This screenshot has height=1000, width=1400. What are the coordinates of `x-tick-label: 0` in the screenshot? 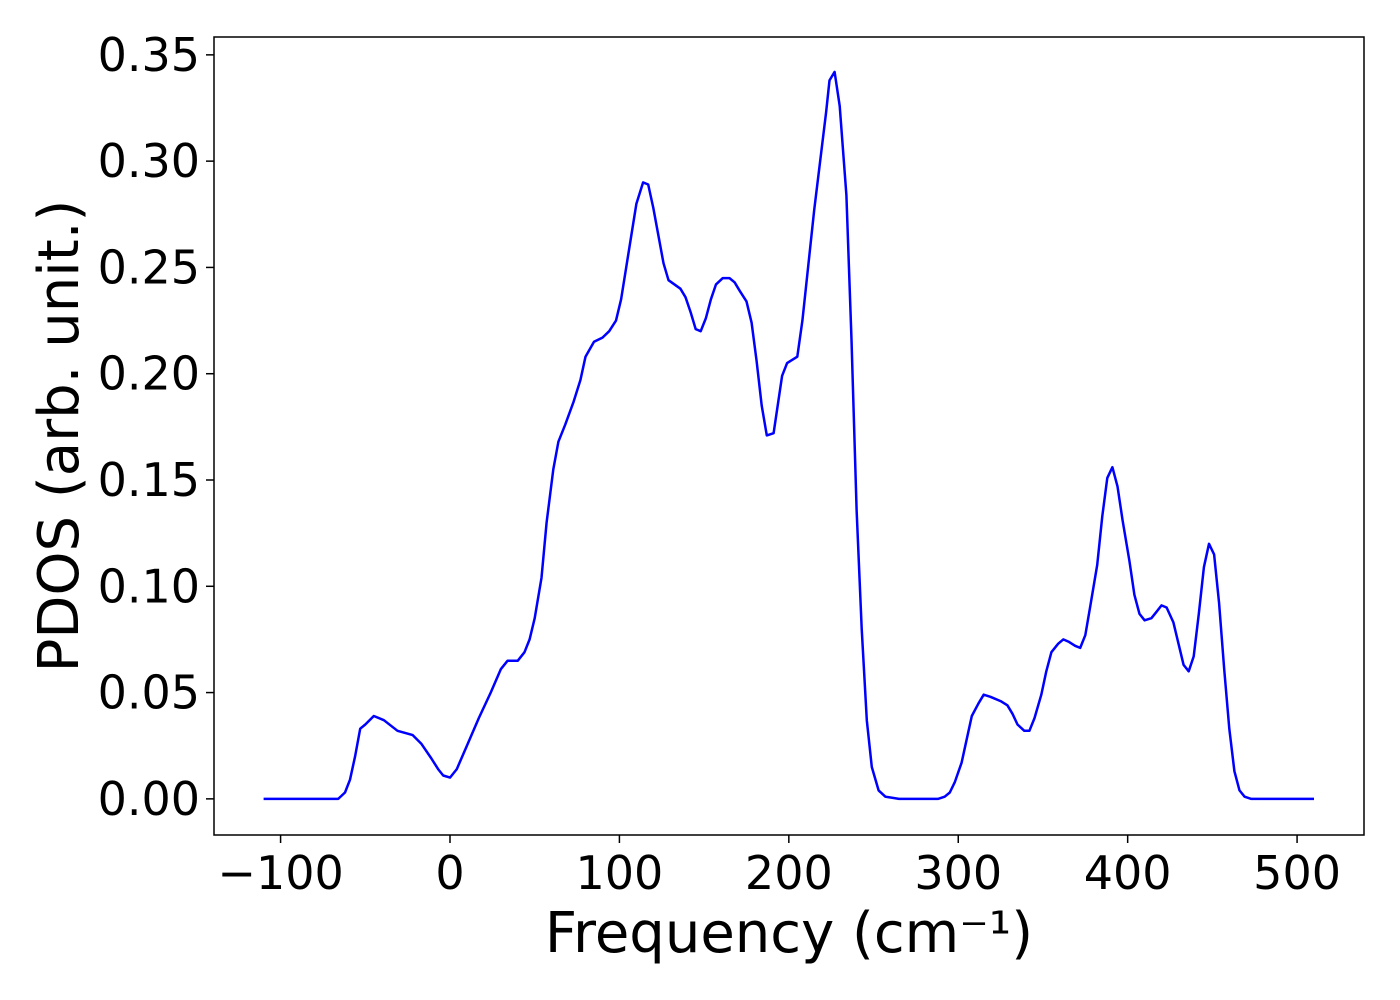 It's located at (449, 873).